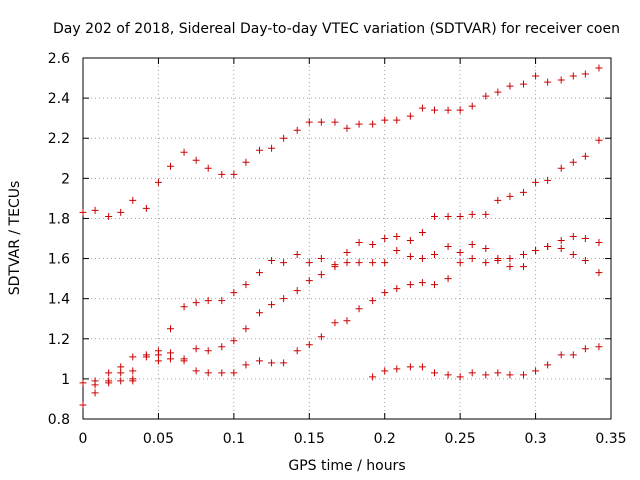 This screenshot has width=640, height=480. I want to click on x-tick-label: 0.35, so click(610, 439).